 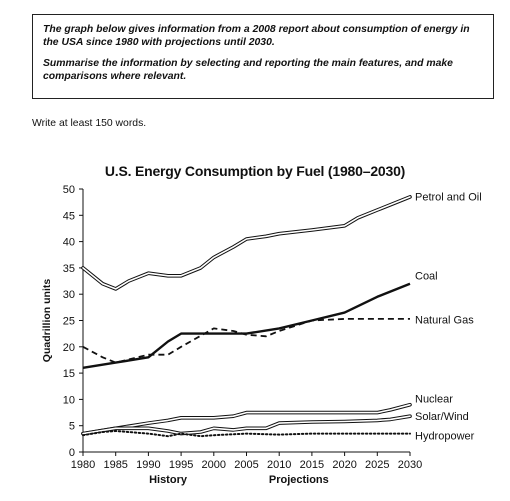 I want to click on x-tick-label: 2000, so click(x=214, y=465).